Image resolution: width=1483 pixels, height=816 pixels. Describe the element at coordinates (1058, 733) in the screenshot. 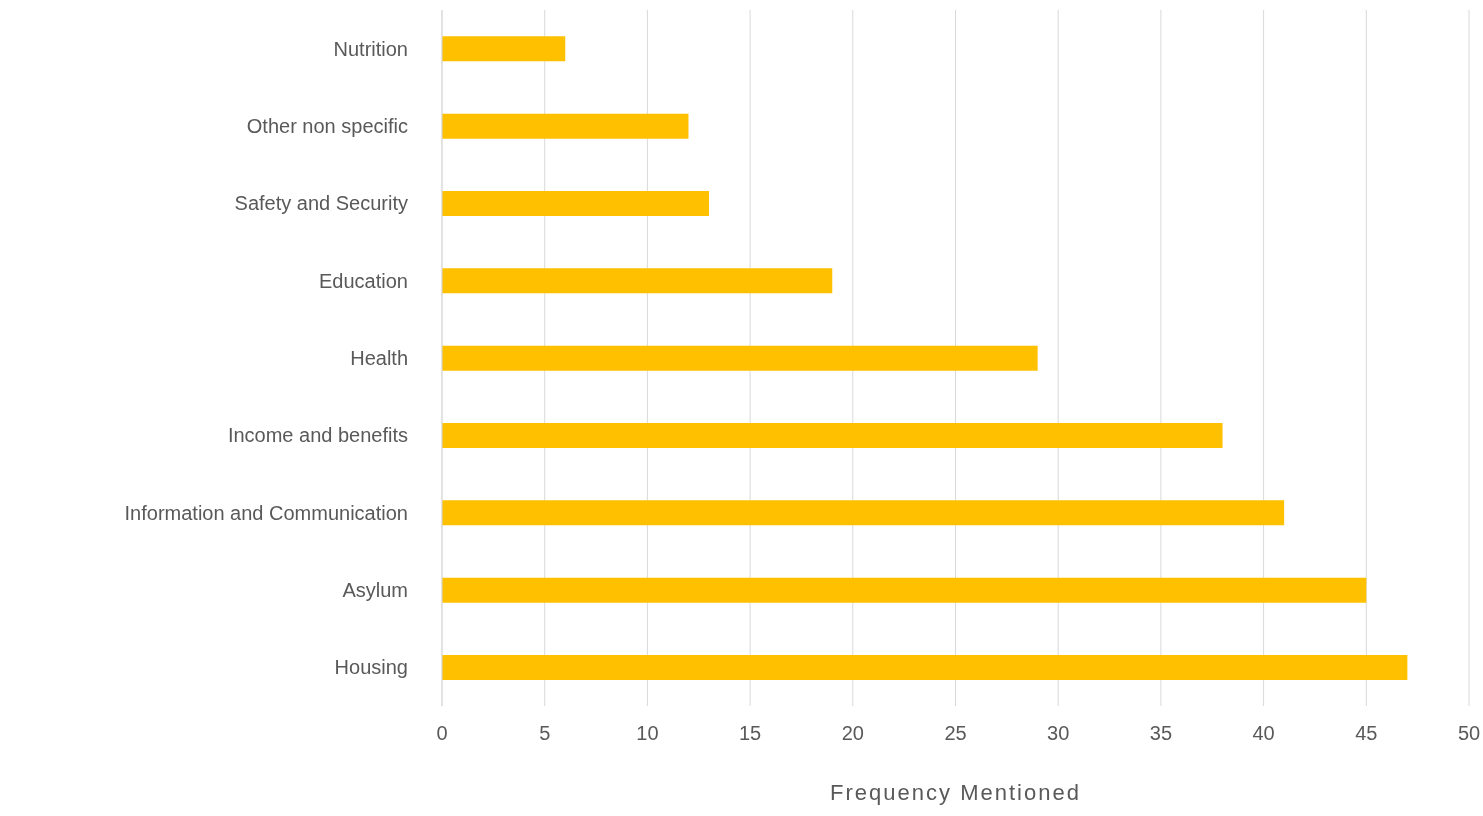

I see `x-tick-label: 30` at that location.